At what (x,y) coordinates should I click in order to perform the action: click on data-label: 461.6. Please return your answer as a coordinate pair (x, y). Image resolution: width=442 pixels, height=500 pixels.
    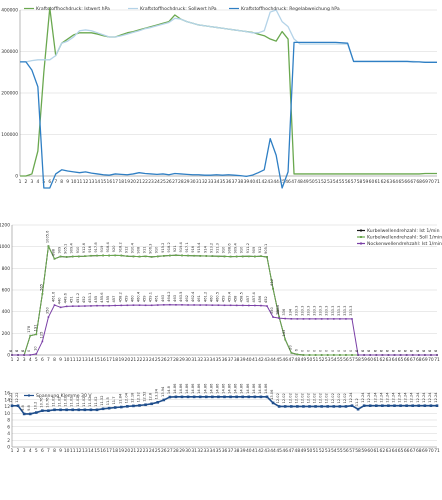
    Looking at the image, I should click on (54, 296).